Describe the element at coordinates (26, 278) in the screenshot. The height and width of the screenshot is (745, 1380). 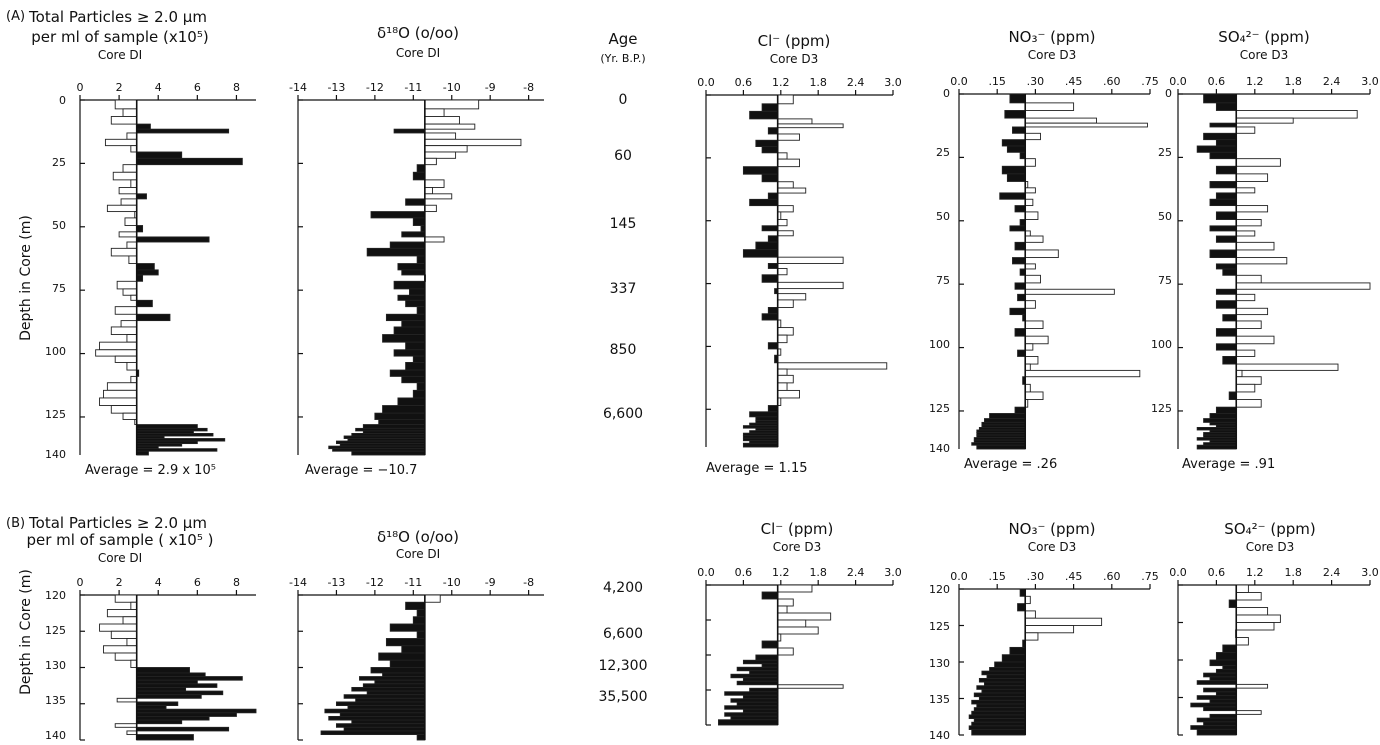
I see `y-axis-label-a: Depth in Core (m)` at that location.